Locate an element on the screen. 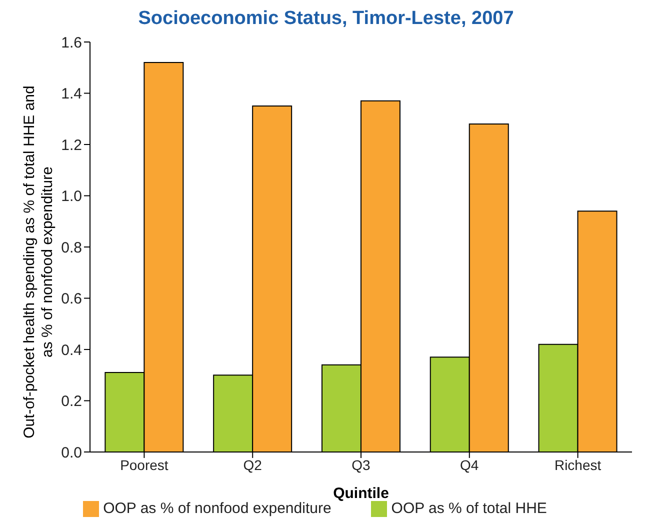  y-tick-label: 0.8 is located at coordinates (71, 247).